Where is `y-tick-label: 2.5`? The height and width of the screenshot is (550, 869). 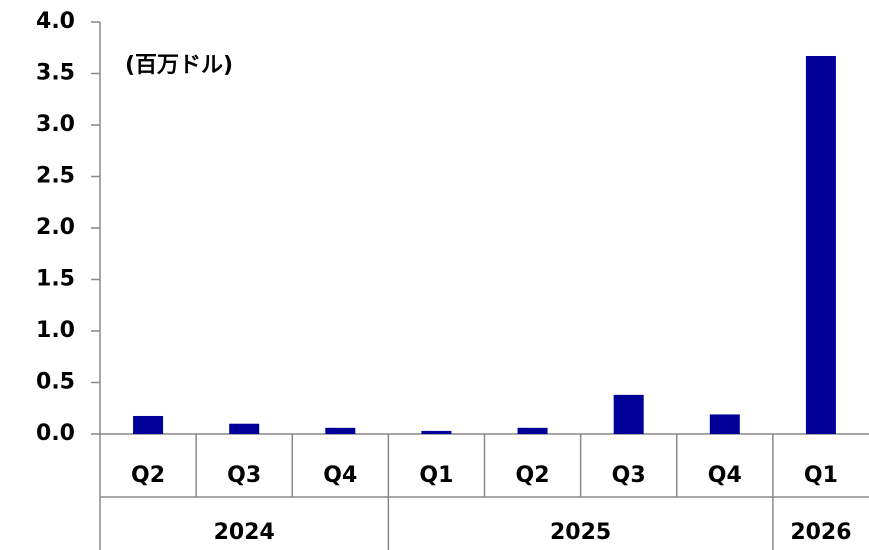 y-tick-label: 2.5 is located at coordinates (55, 176).